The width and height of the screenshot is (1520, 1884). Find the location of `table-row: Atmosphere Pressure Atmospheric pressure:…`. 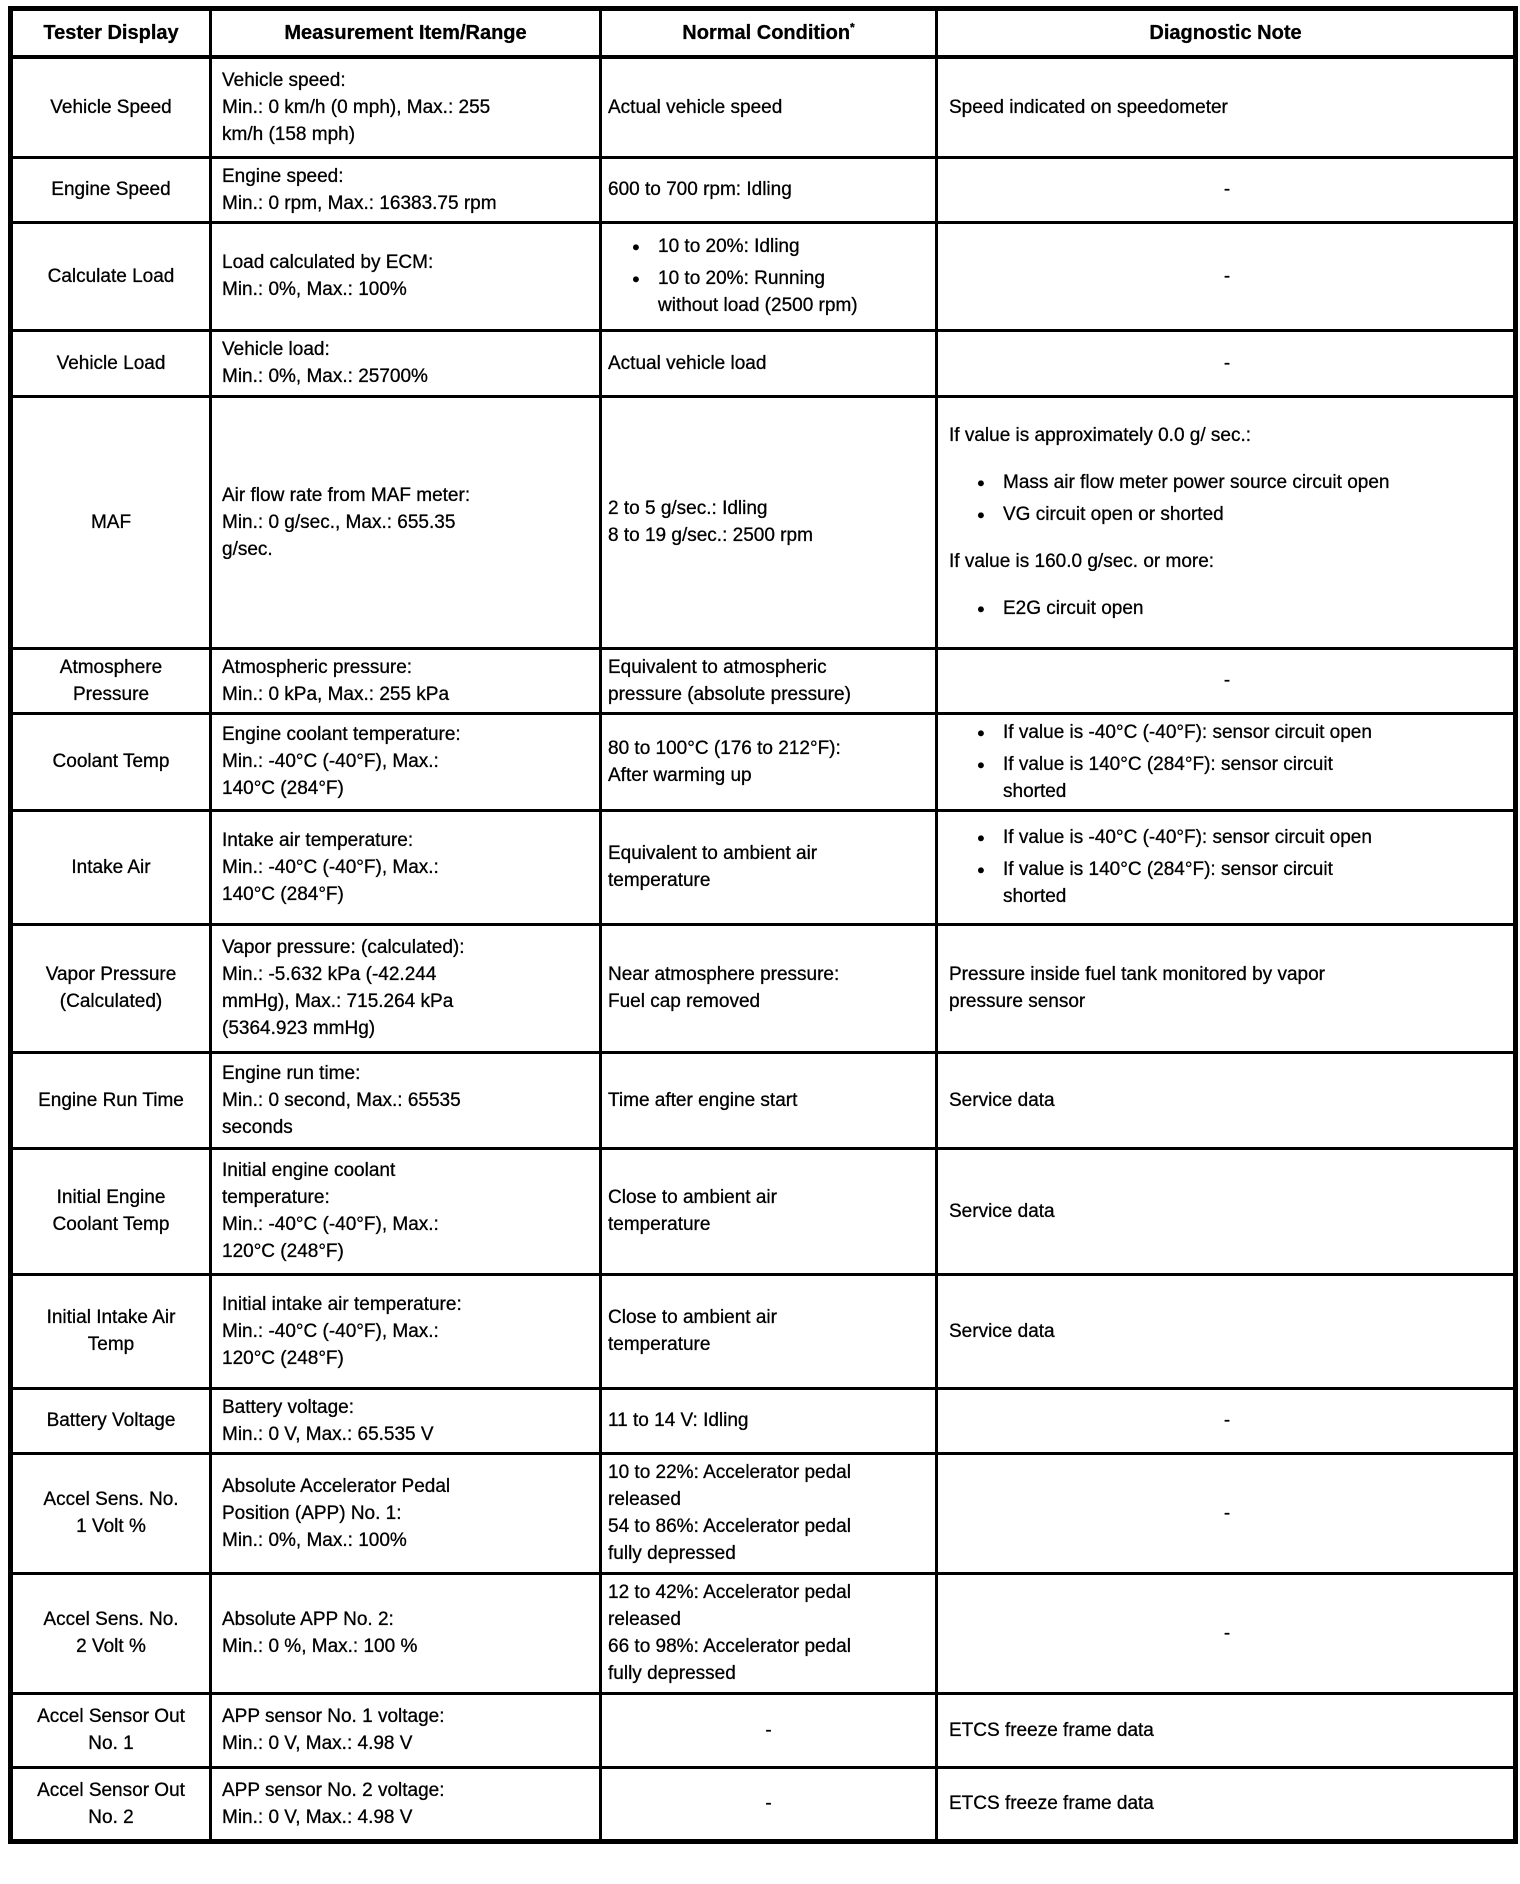

table-row: Atmosphere Pressure Atmospheric pressure:… is located at coordinates (763, 680).